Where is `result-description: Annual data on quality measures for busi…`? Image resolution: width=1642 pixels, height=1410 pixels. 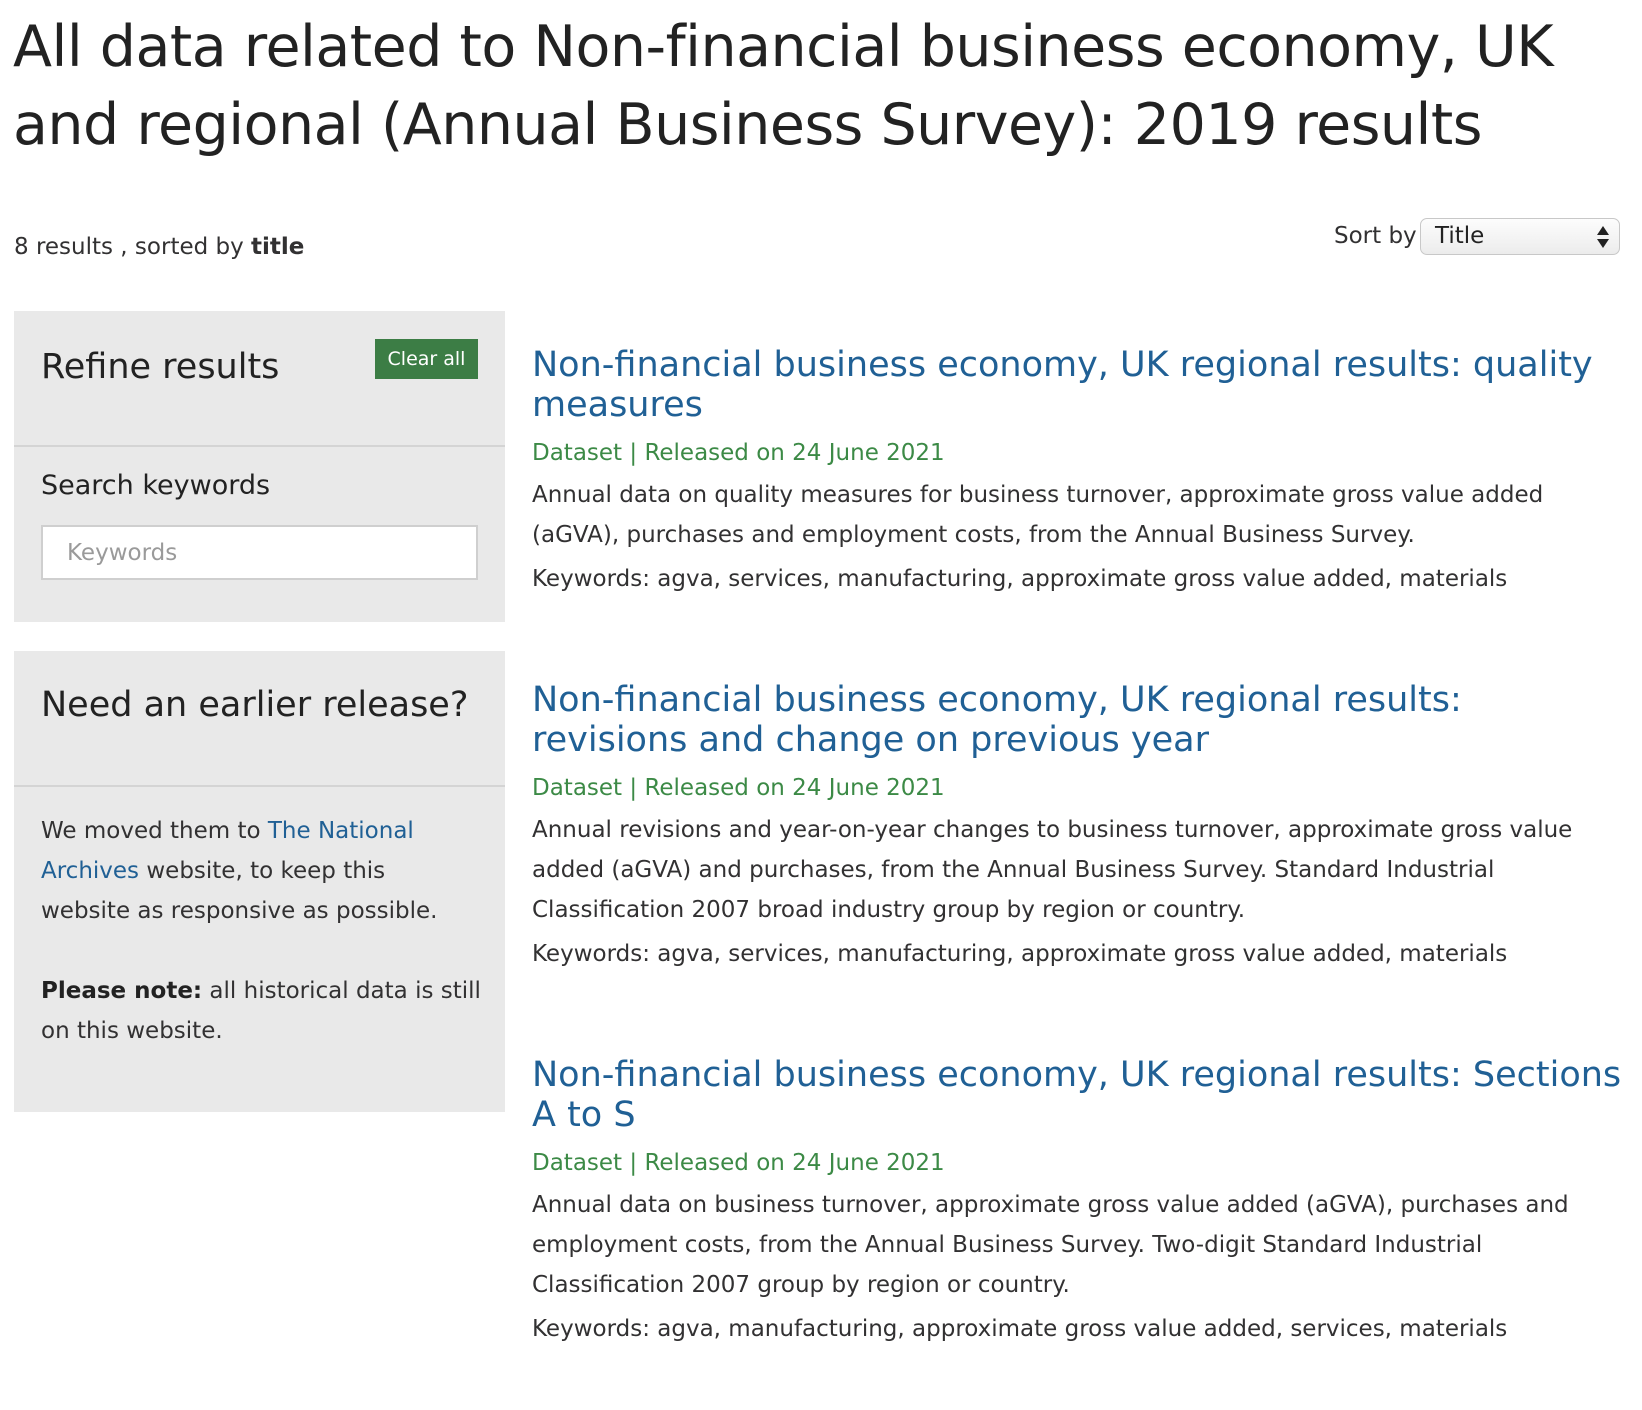
result-description: Annual data on quality measures for busi… is located at coordinates (1038, 515).